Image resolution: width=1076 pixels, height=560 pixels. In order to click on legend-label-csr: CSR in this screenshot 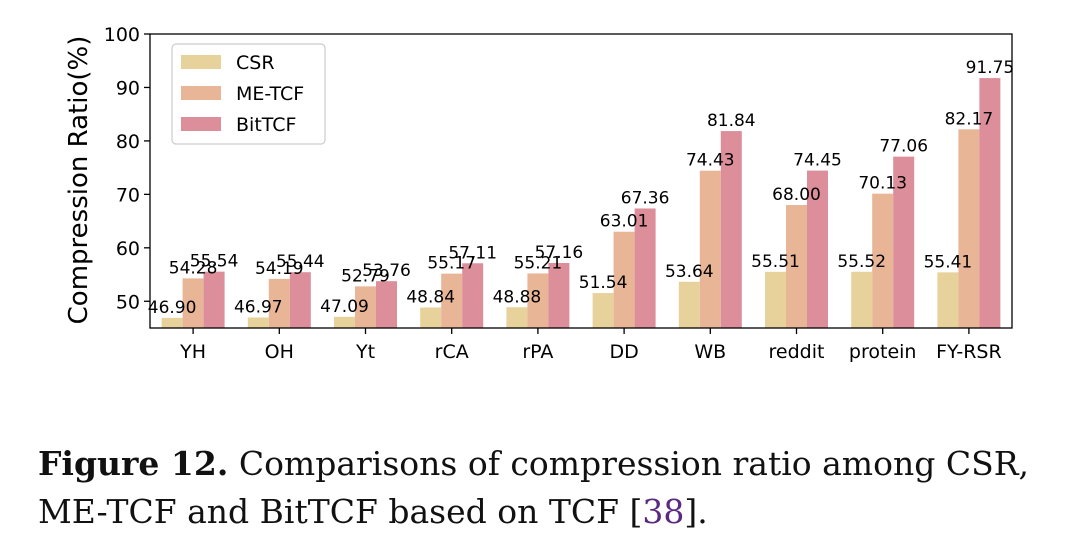, I will do `click(255, 63)`.